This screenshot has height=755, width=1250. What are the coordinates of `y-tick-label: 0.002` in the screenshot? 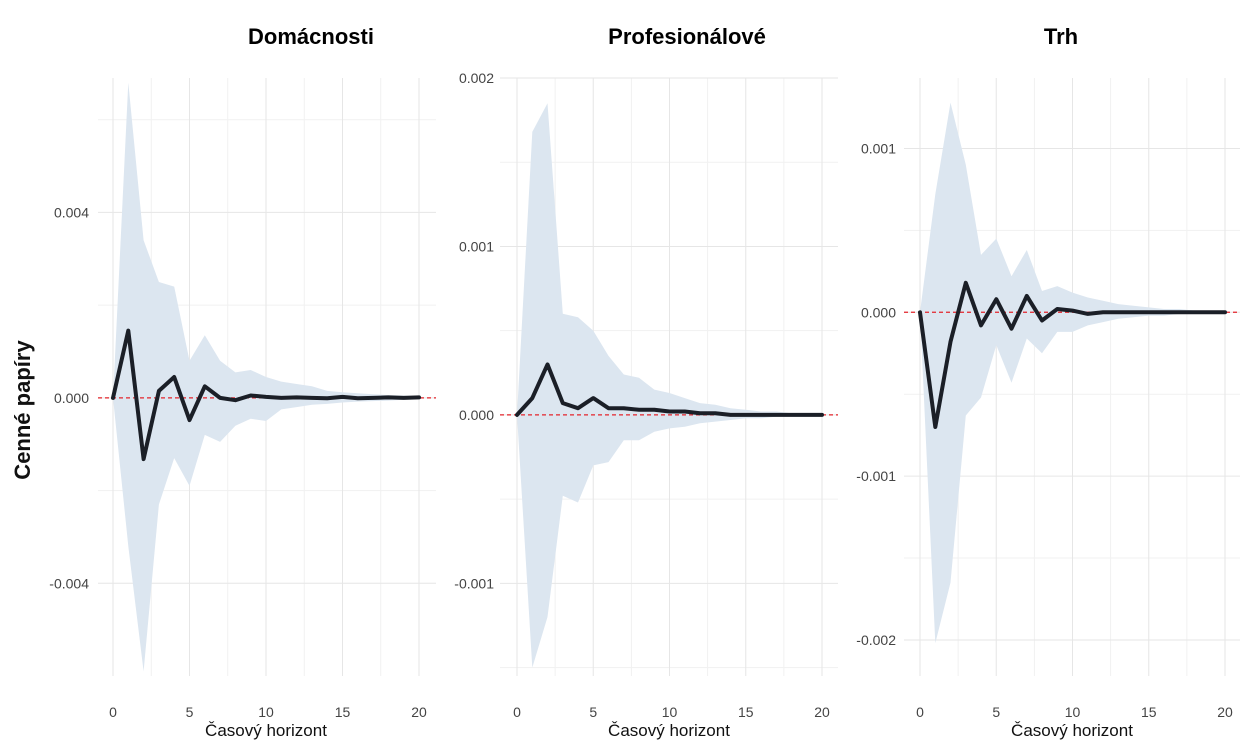 It's located at (476, 78).